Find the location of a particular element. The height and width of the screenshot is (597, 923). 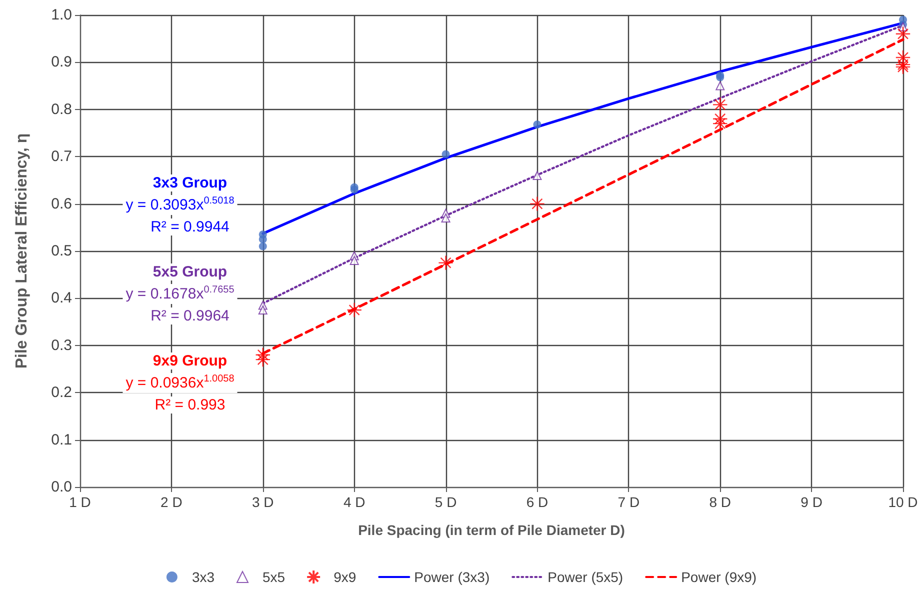

y-tick-label: 0.9 is located at coordinates (61, 62).